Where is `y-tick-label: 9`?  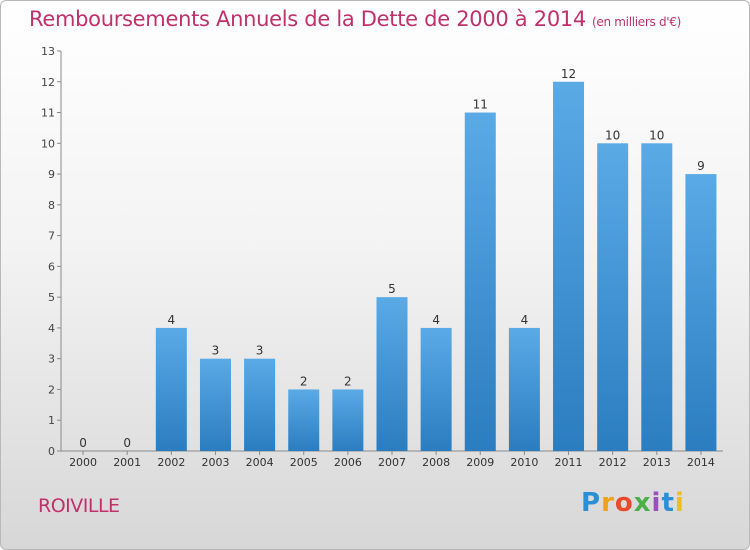 y-tick-label: 9 is located at coordinates (51, 174).